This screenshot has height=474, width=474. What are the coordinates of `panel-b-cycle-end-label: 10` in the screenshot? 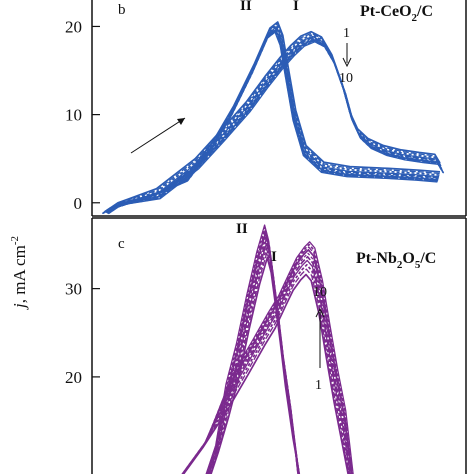 It's located at (346, 78).